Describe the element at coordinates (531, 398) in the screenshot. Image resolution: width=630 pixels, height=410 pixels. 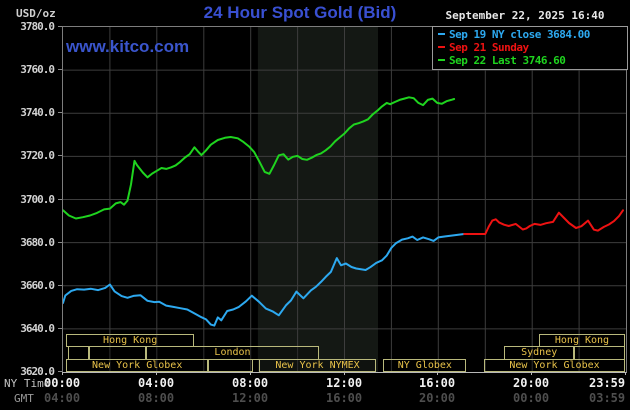
I see `gmt-time-tick-label: 00:00` at that location.